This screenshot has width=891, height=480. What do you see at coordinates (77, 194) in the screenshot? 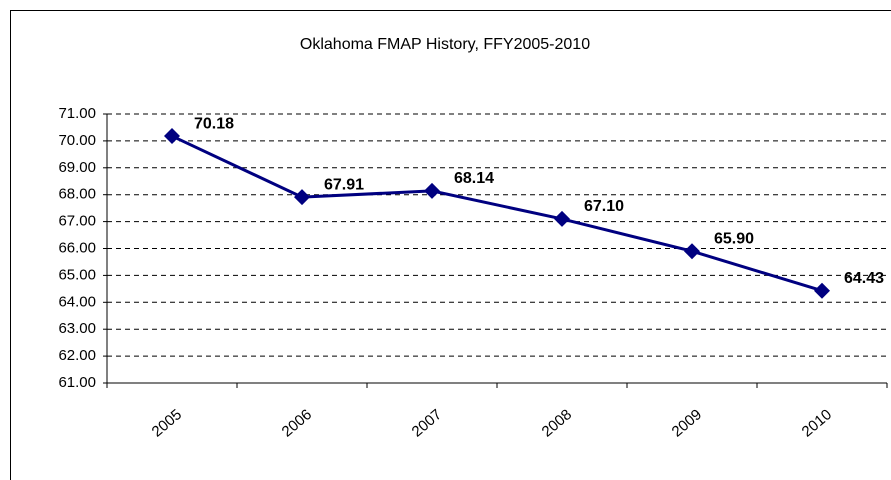
I see `y-tick-label: 68.00` at bounding box center [77, 194].